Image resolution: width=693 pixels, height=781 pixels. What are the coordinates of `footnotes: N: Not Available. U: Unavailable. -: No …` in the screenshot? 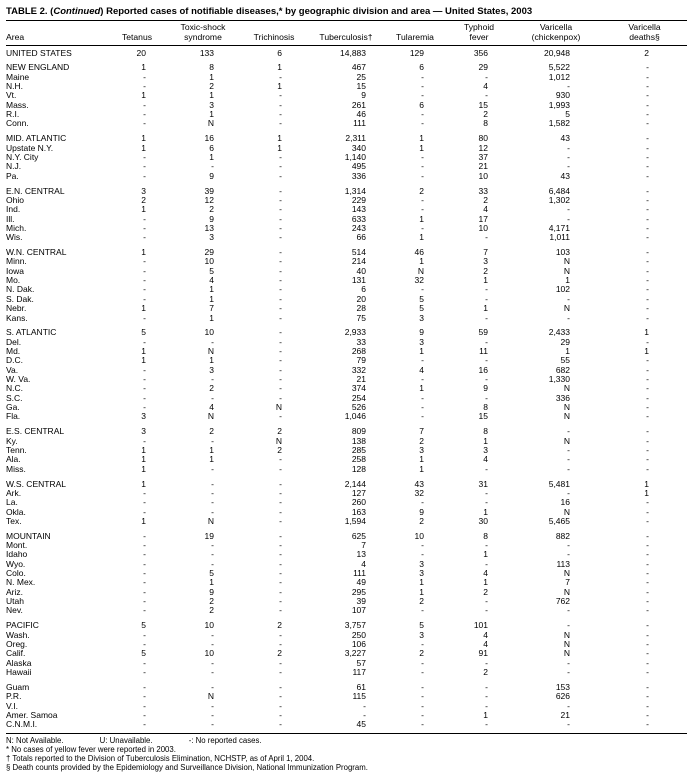 It's located at (346, 754).